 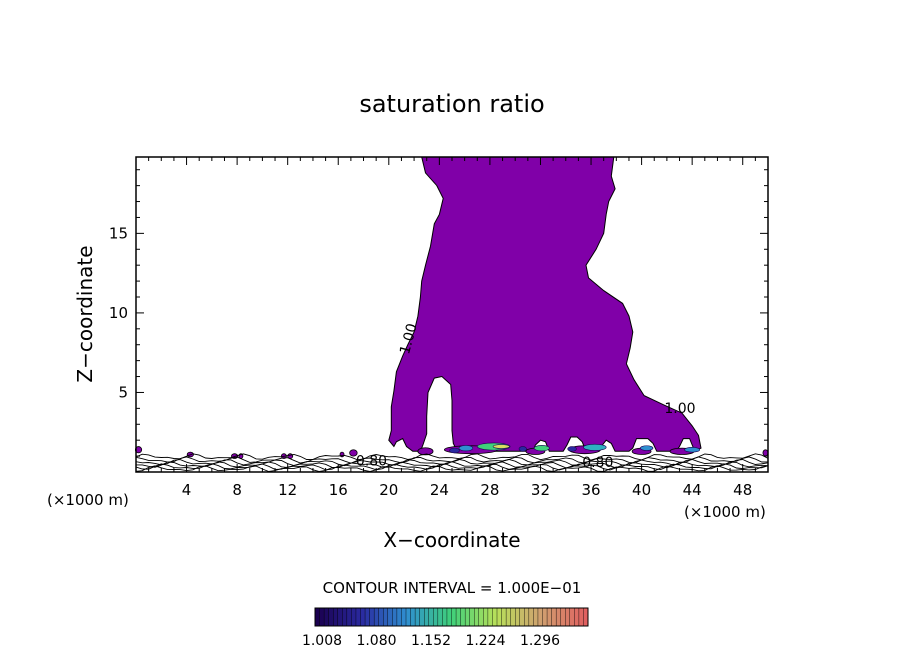 I want to click on colorbar-label: 1.080, so click(x=376, y=641).